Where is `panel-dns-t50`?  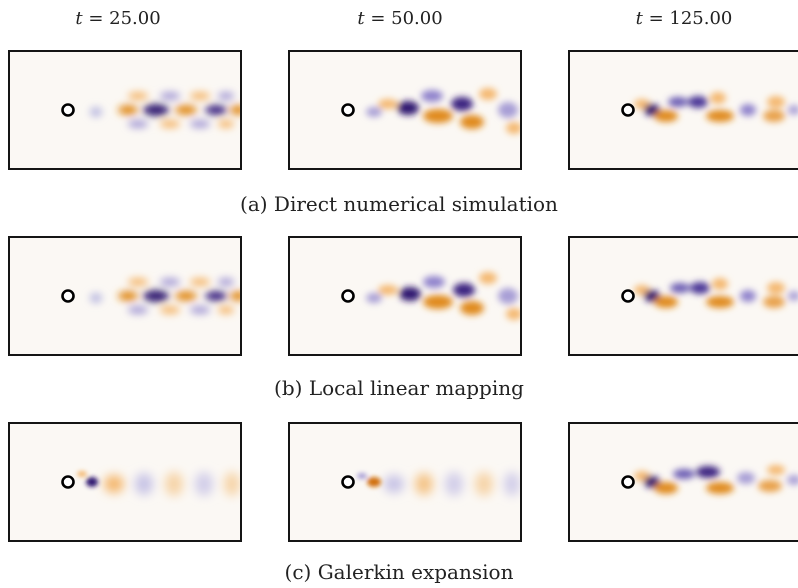 panel-dns-t50 is located at coordinates (405, 110).